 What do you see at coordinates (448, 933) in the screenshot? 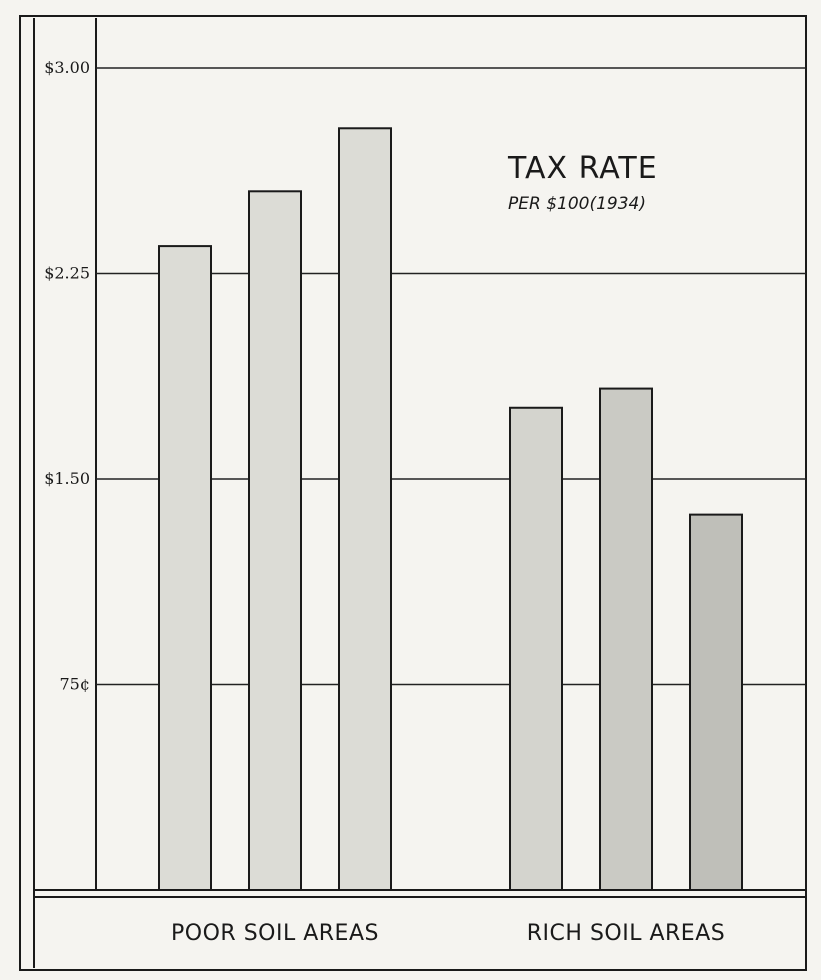
I see `category-labels: POOR SOIL AREAS RICH SOIL AREAS` at bounding box center [448, 933].